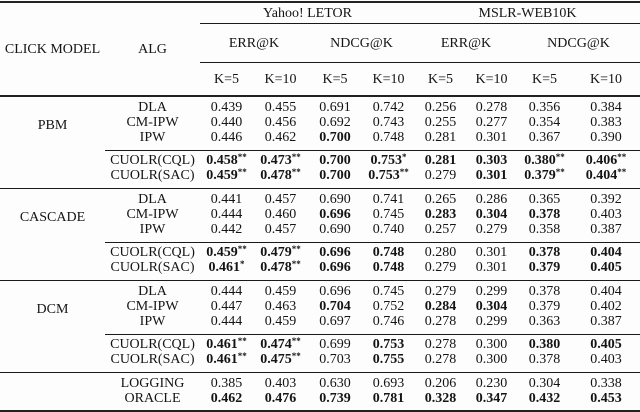  What do you see at coordinates (226, 232) in the screenshot?
I see `metric-value: 0.442` at bounding box center [226, 232].